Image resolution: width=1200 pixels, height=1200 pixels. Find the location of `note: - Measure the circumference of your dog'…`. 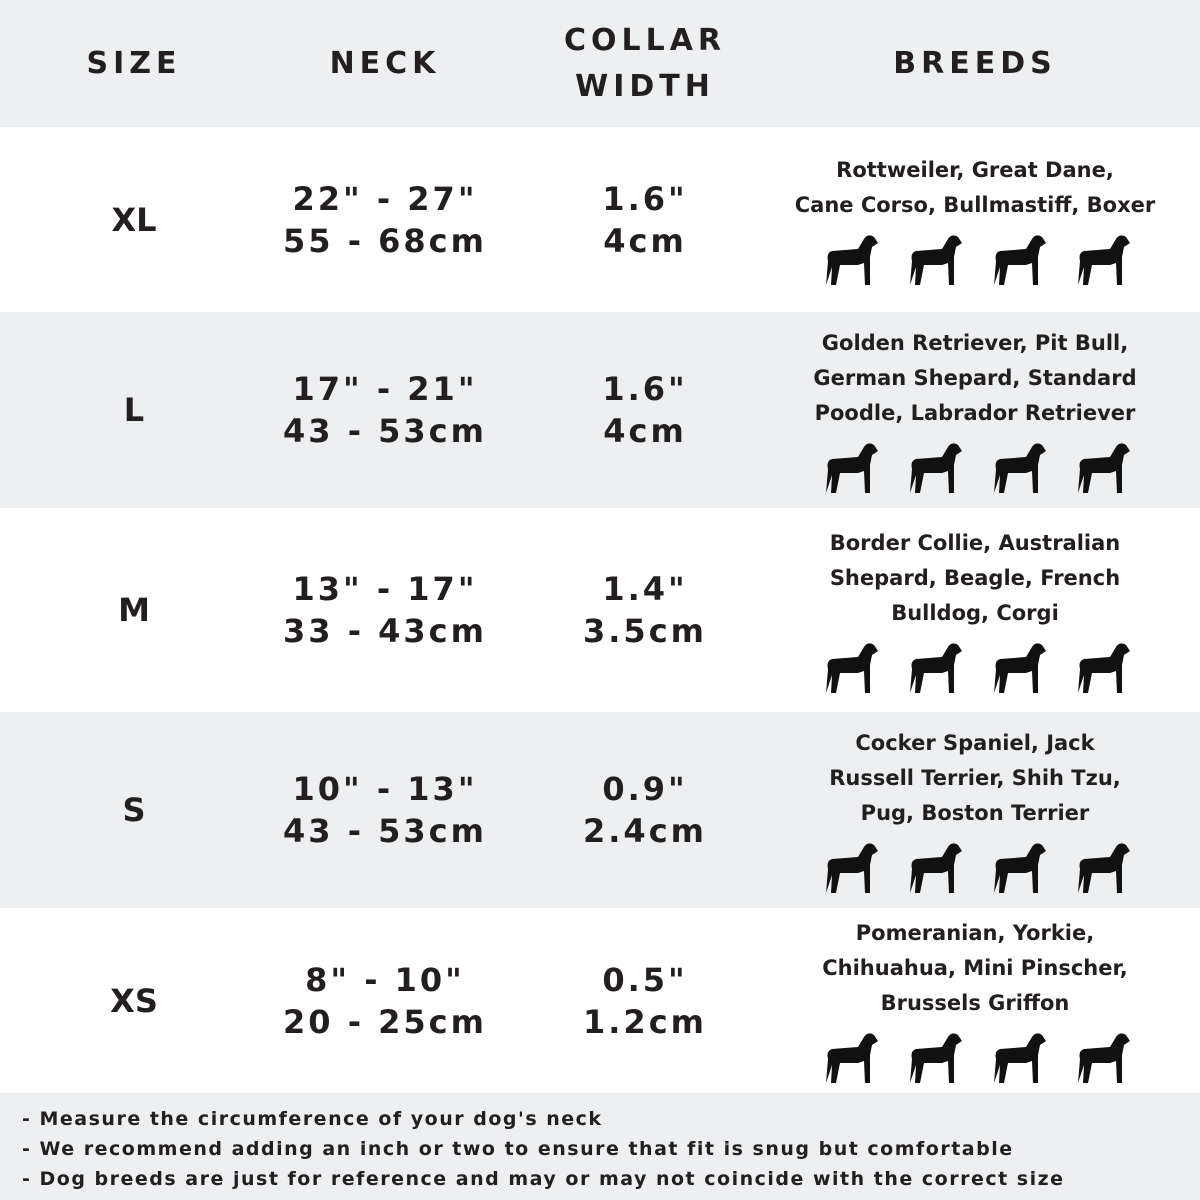

note: - Measure the circumference of your dog'… is located at coordinates (312, 1119).